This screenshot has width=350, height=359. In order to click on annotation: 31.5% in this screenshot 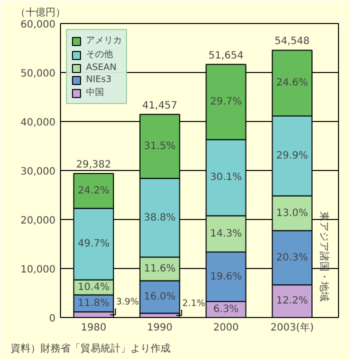, I will do `click(160, 146)`.